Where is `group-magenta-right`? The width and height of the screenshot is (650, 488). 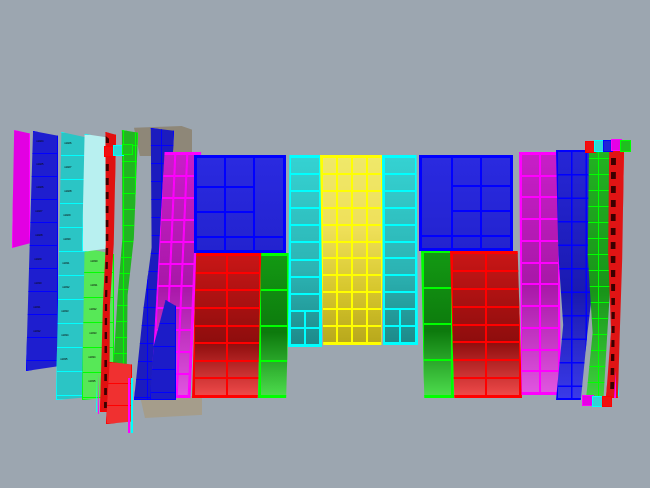 group-magenta-right is located at coordinates (540, 273).